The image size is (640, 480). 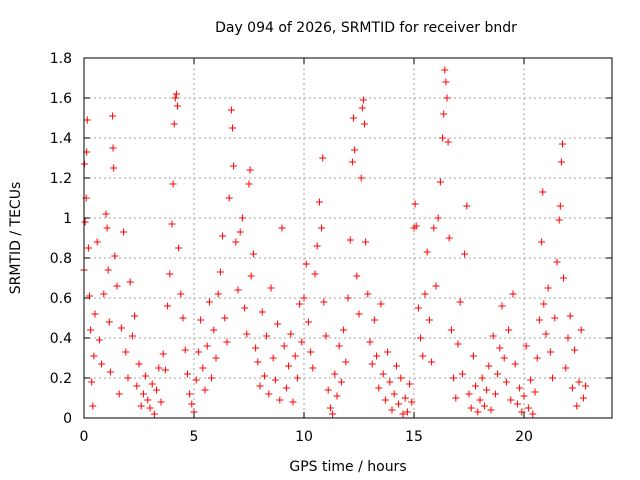 What do you see at coordinates (61, 299) in the screenshot?
I see `y-tick-label: 0.6` at bounding box center [61, 299].